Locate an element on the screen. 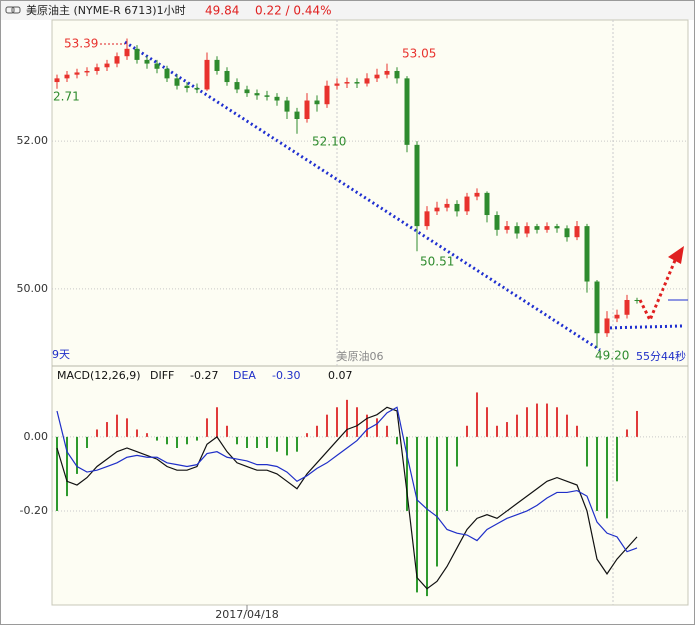  header-price: 49.84 is located at coordinates (222, 11).